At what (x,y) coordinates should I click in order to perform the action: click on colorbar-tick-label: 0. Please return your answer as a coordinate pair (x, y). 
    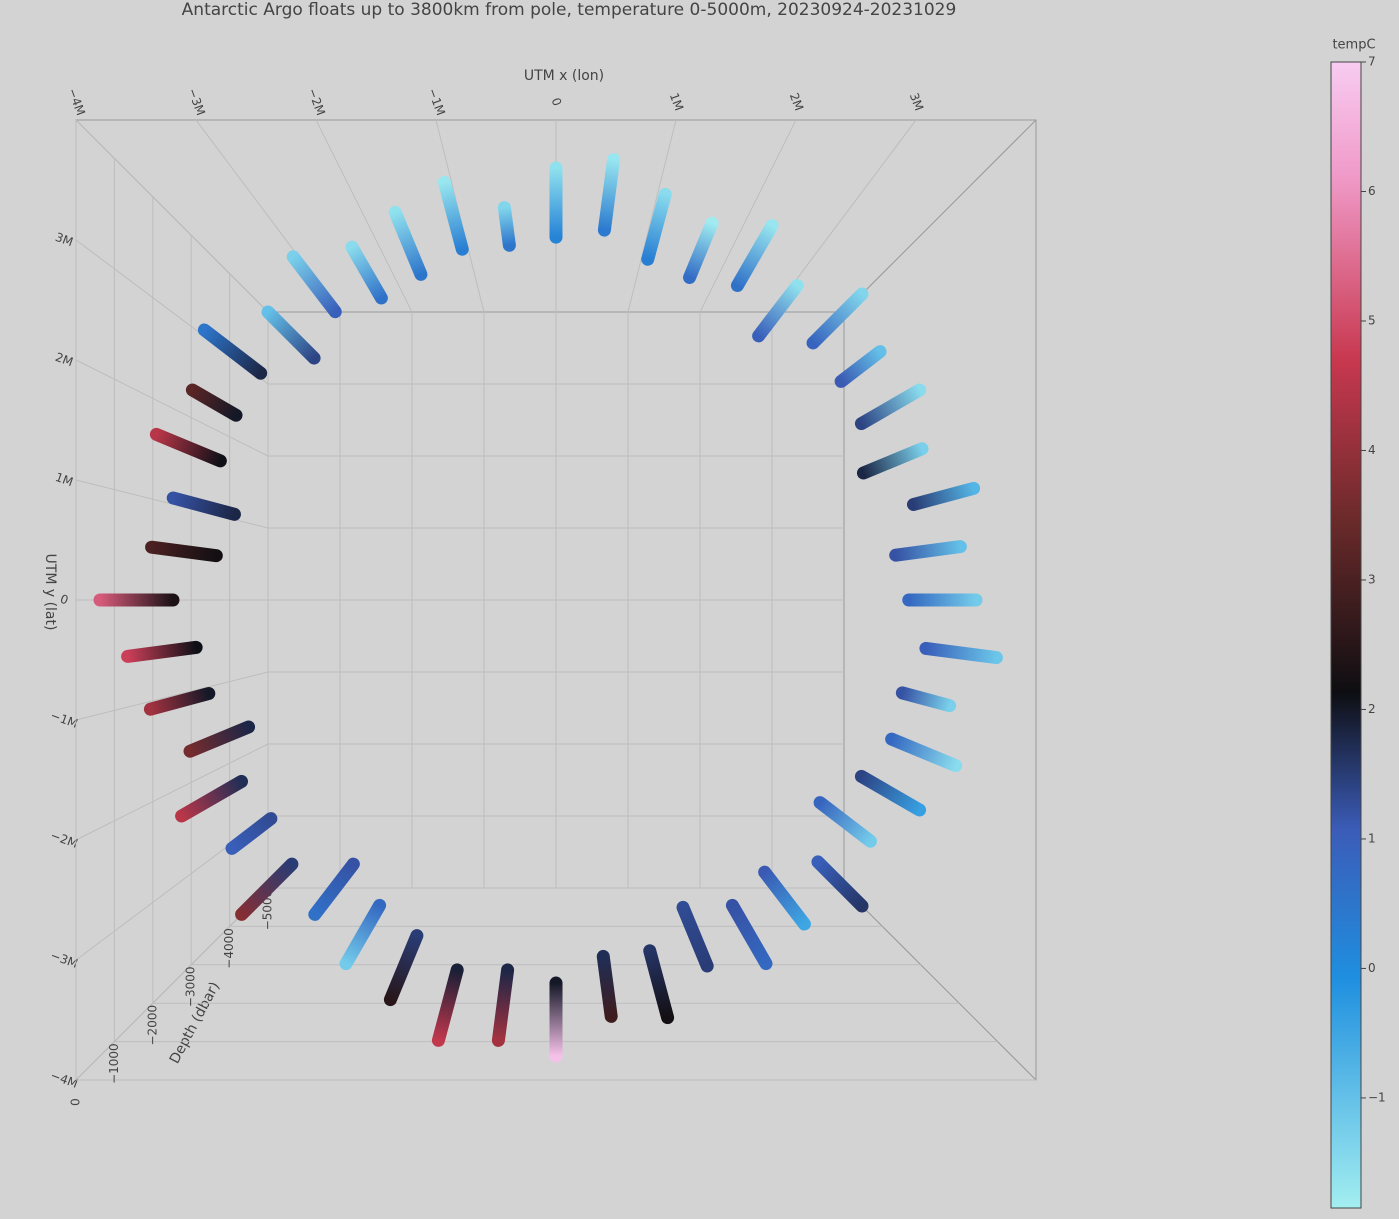
    Looking at the image, I should click on (1372, 968).